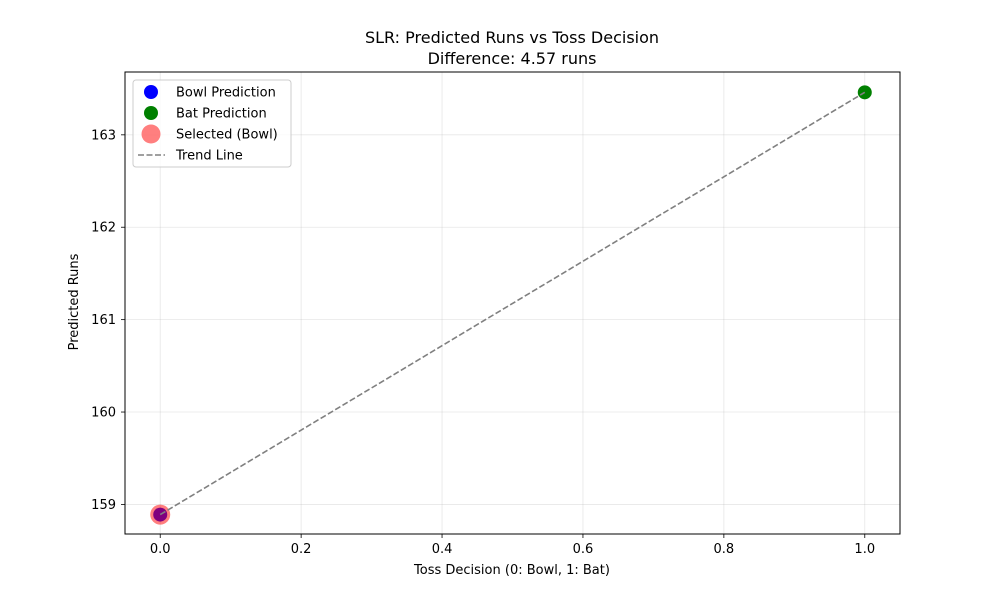 The width and height of the screenshot is (1000, 604). Describe the element at coordinates (103, 413) in the screenshot. I see `y-tick-label: 160` at that location.